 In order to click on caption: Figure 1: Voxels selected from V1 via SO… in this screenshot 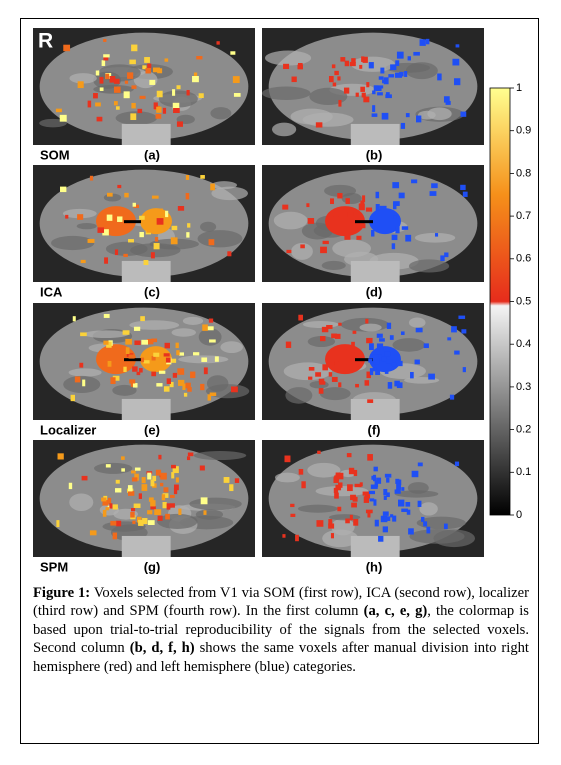, I will do `click(281, 630)`.